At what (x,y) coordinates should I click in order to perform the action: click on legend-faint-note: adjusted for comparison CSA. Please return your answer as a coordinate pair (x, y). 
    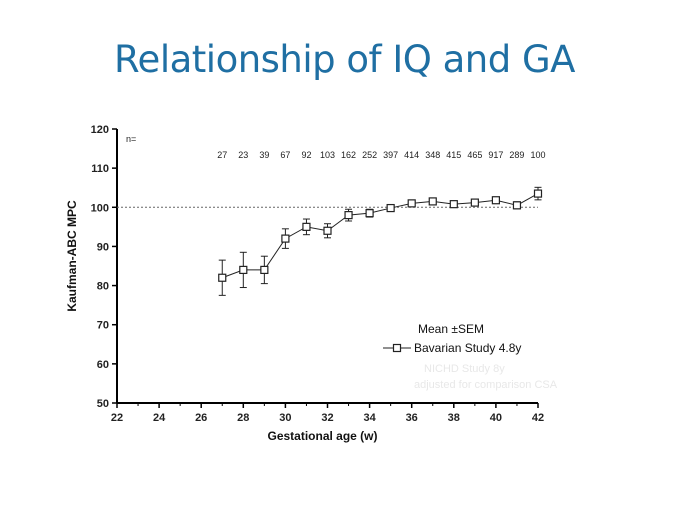
    Looking at the image, I should click on (486, 385).